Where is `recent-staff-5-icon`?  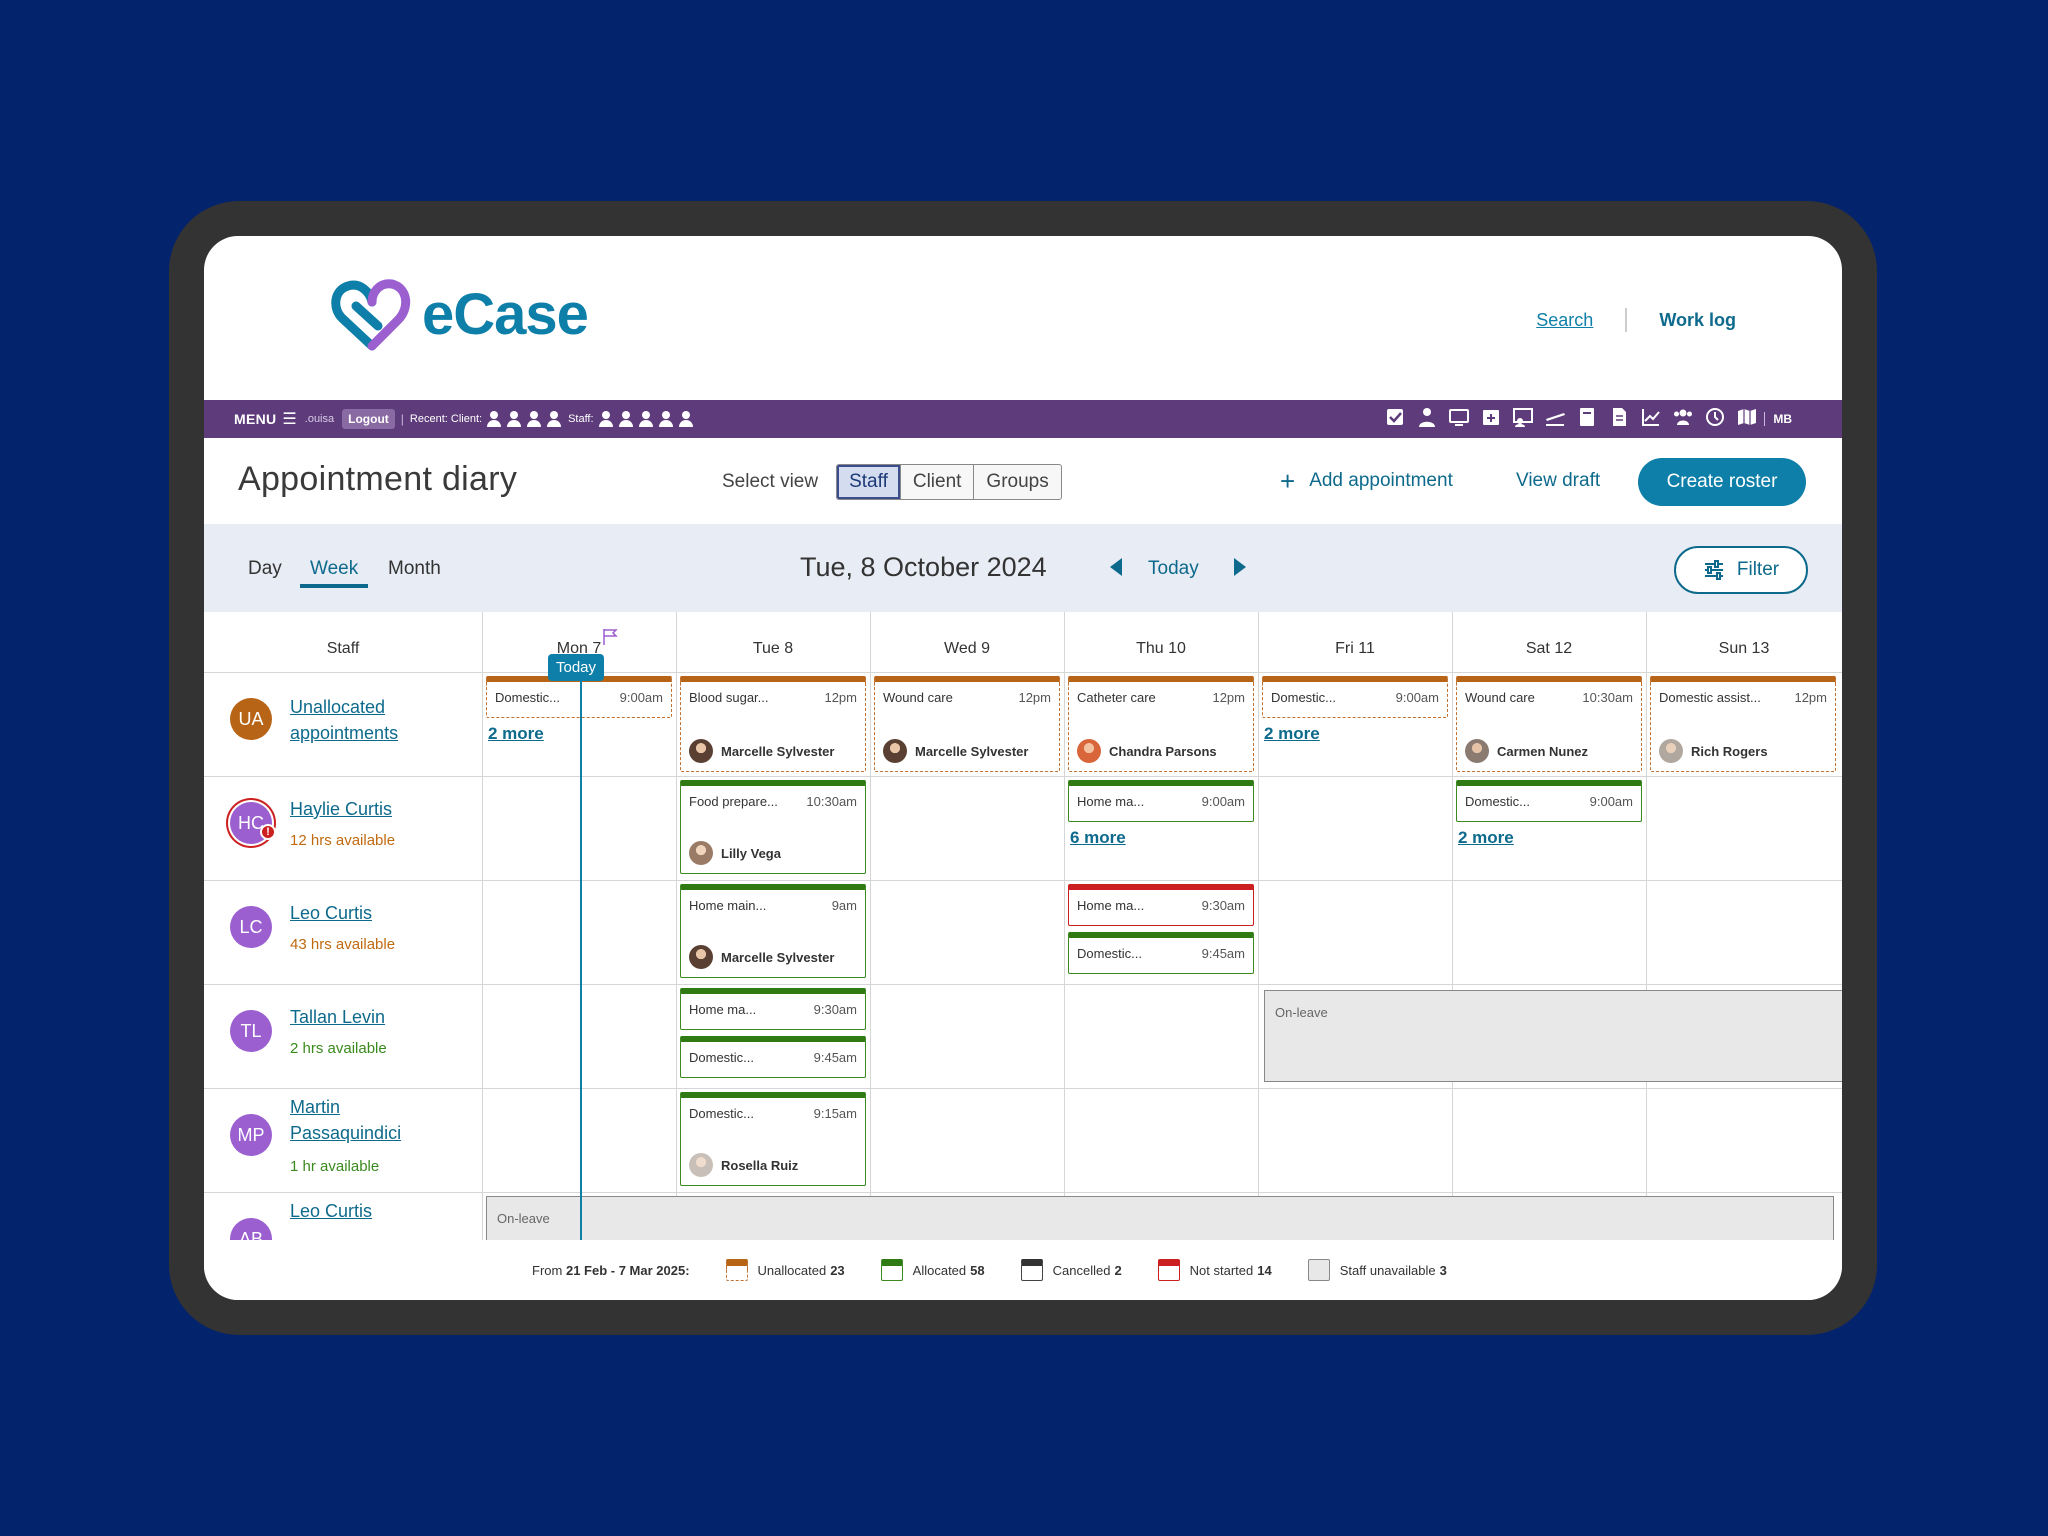 recent-staff-5-icon is located at coordinates (686, 419).